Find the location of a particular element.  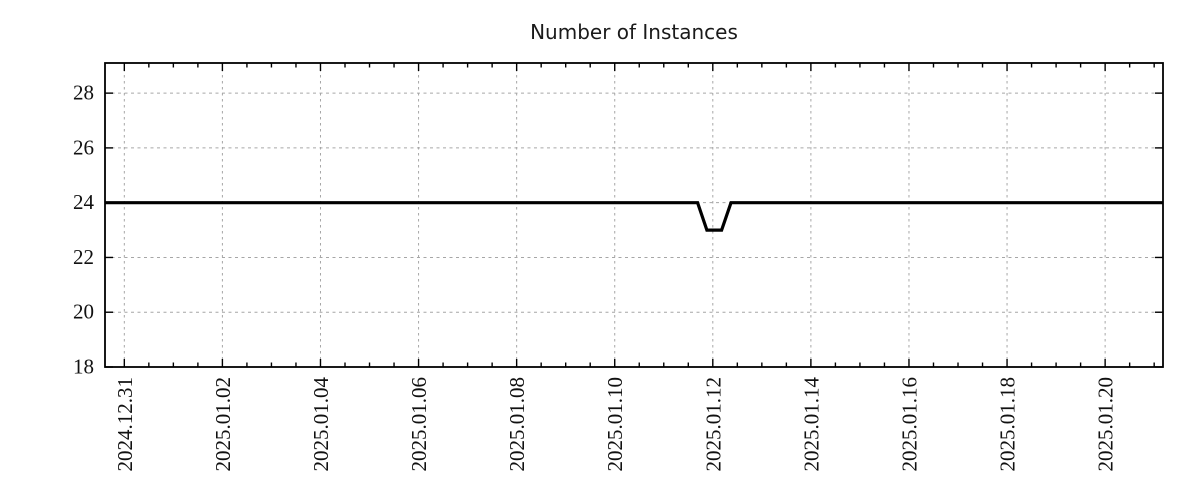

chart-title: Number of Instances is located at coordinates (634, 32).